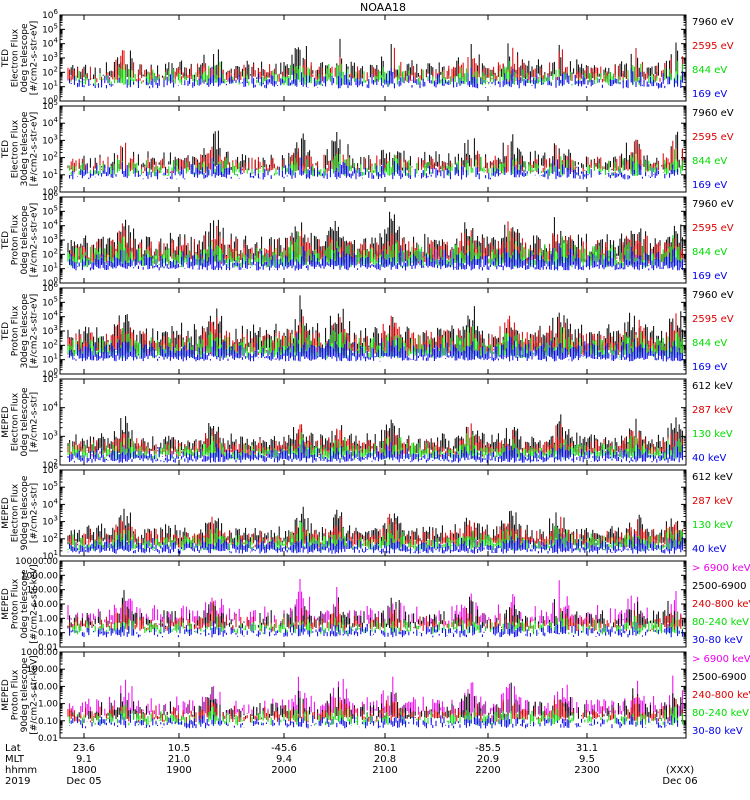 The height and width of the screenshot is (800, 750). What do you see at coordinates (179, 759) in the screenshot?
I see `footer-value: 21.0` at bounding box center [179, 759].